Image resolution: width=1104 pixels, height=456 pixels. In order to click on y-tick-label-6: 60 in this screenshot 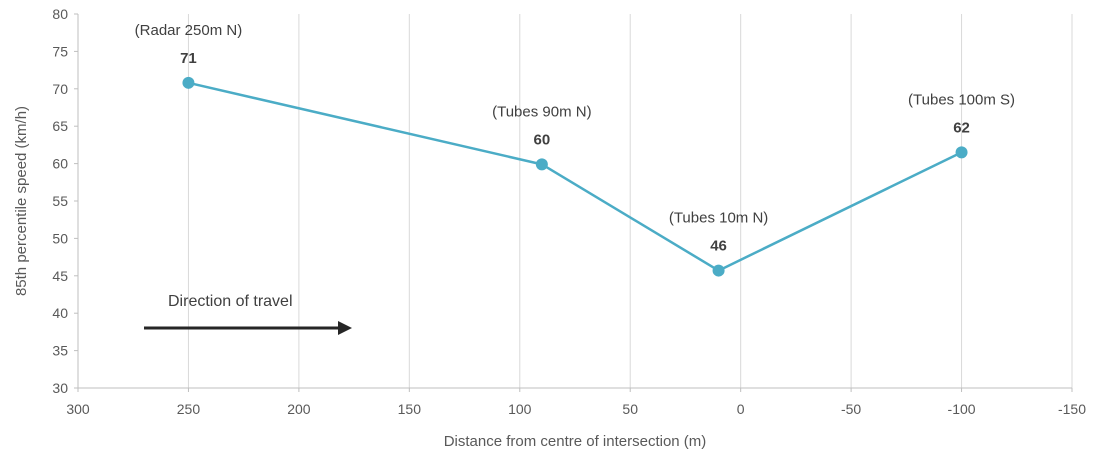, I will do `click(60, 164)`.